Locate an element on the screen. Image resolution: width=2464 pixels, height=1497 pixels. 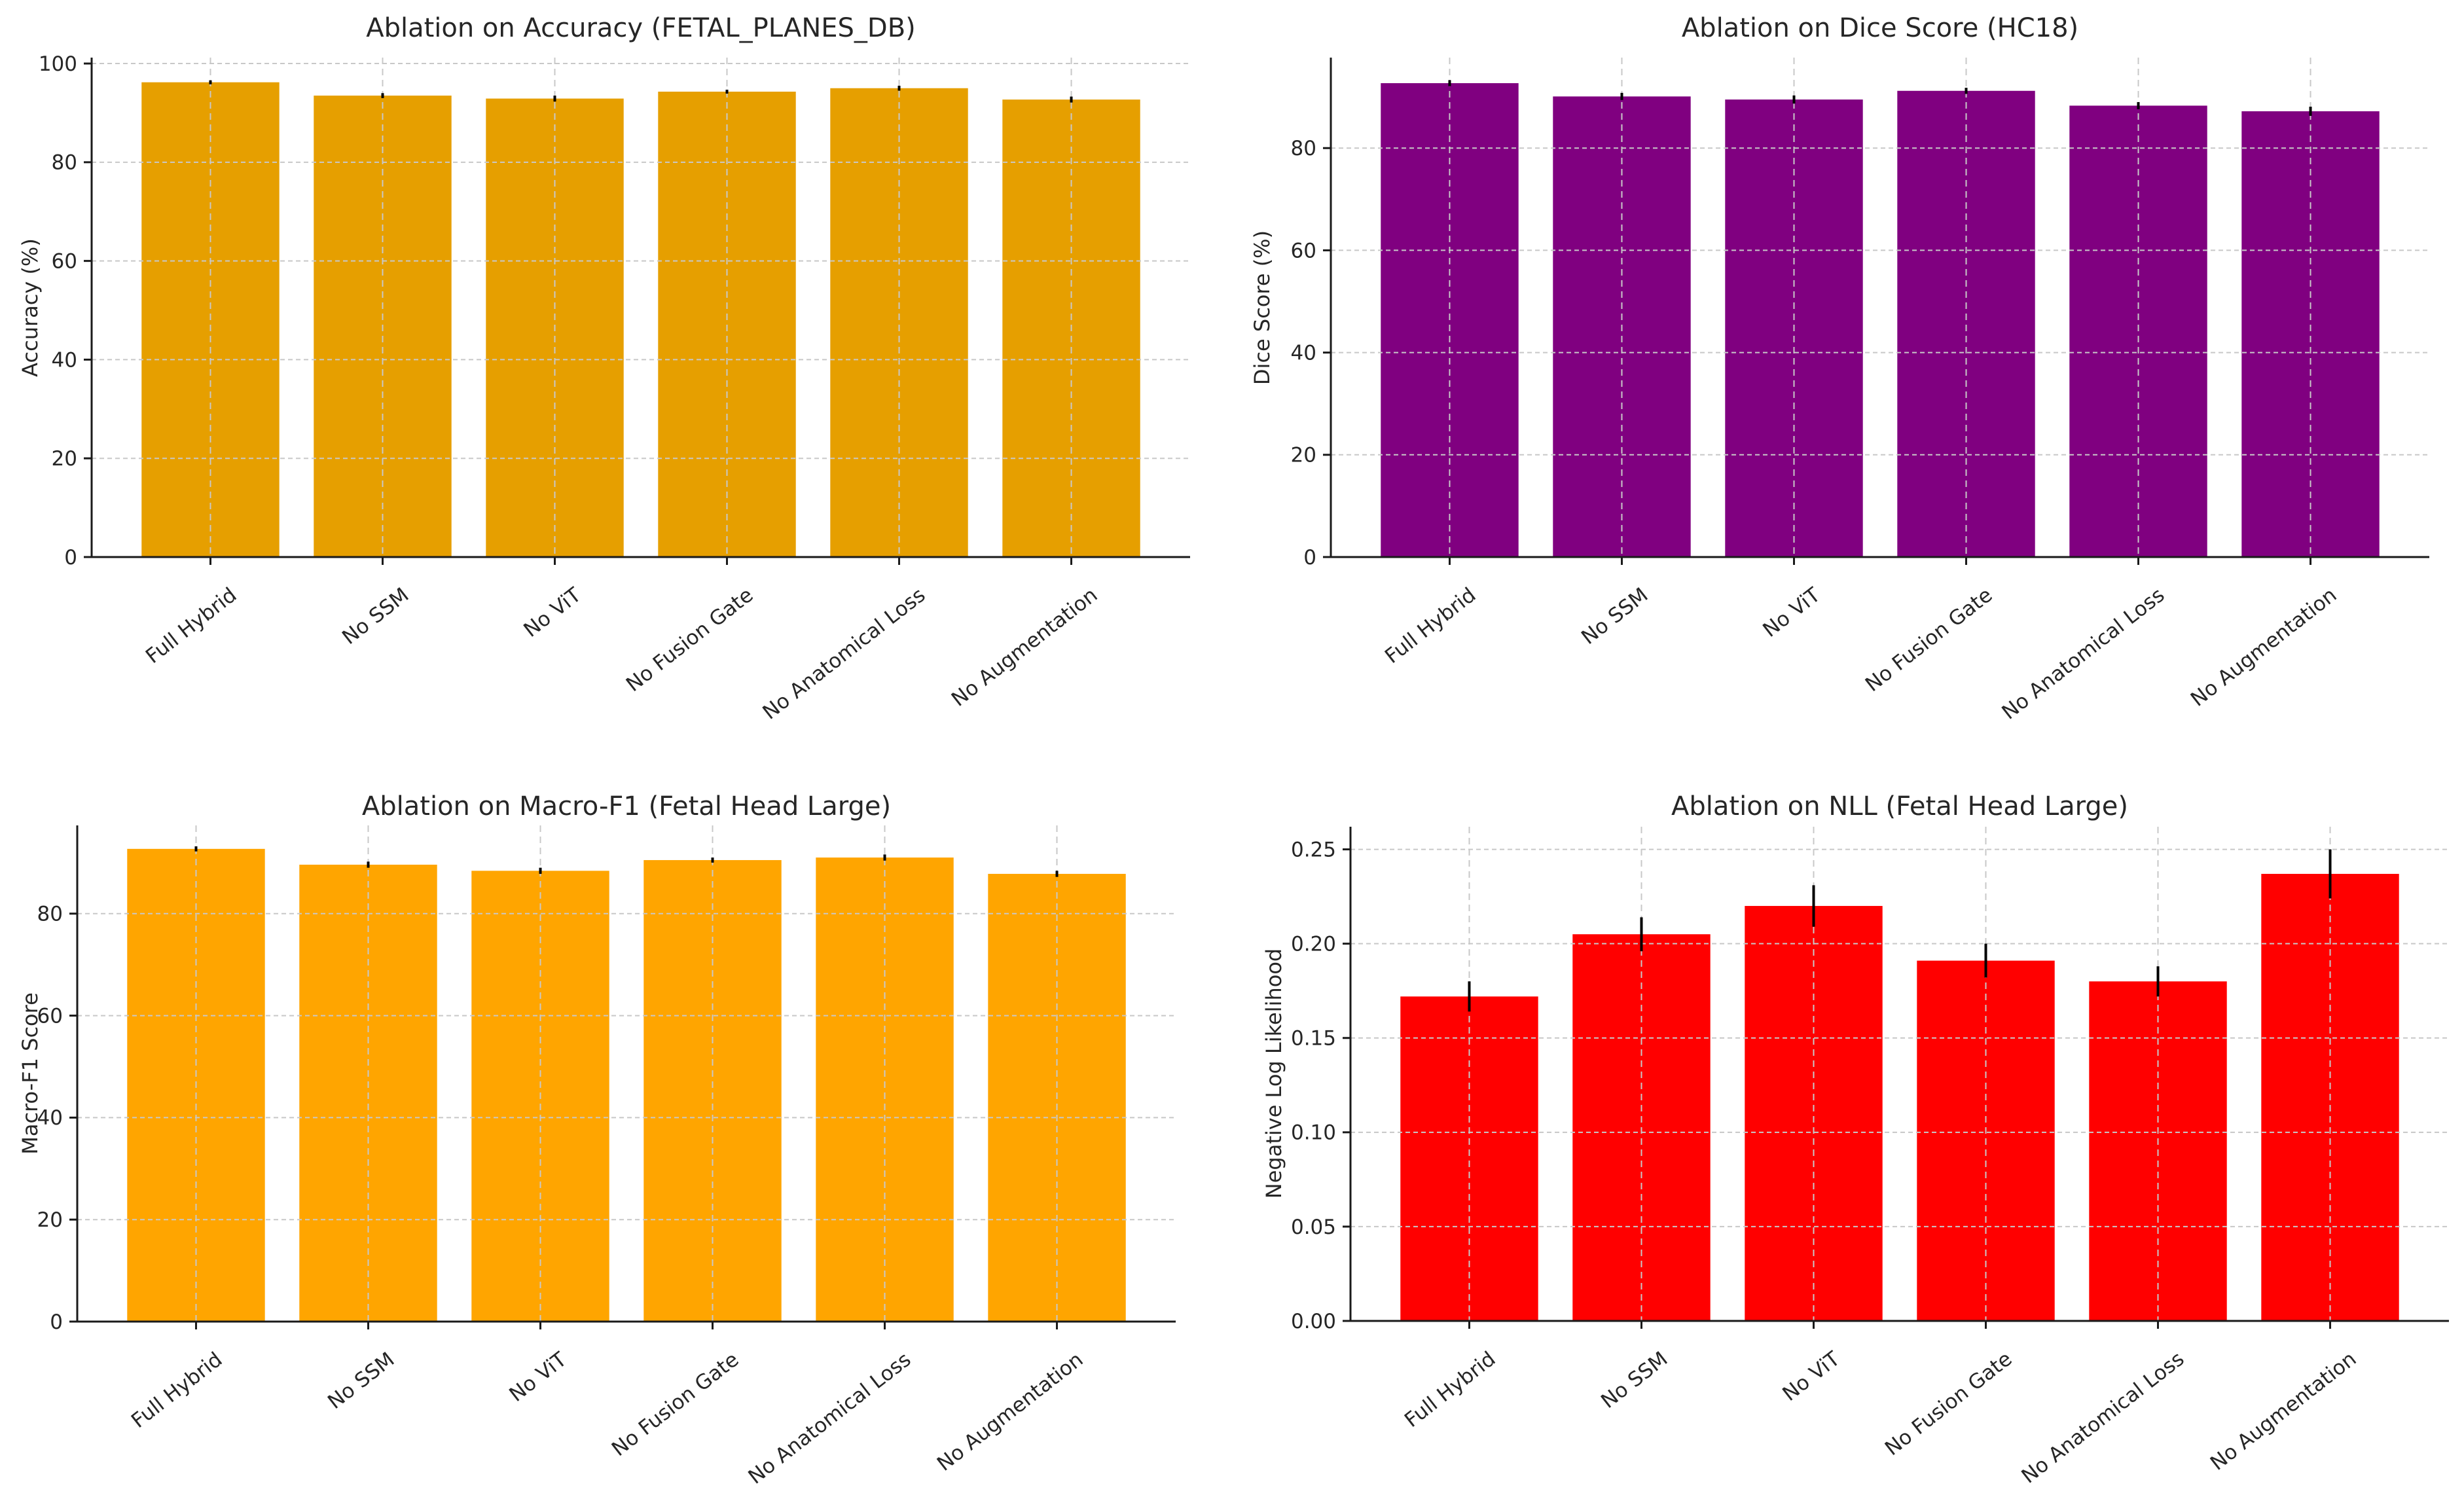
chart-title: Ablation on Dice Score (HC18) is located at coordinates (1880, 28).